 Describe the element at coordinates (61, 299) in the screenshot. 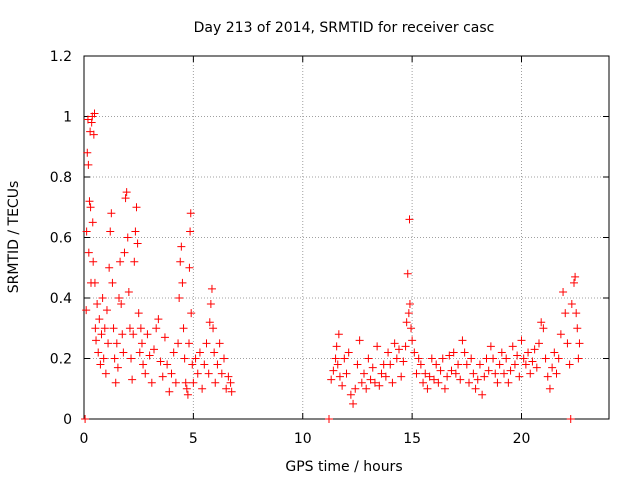

I see `y-tick-label: 0.4` at that location.